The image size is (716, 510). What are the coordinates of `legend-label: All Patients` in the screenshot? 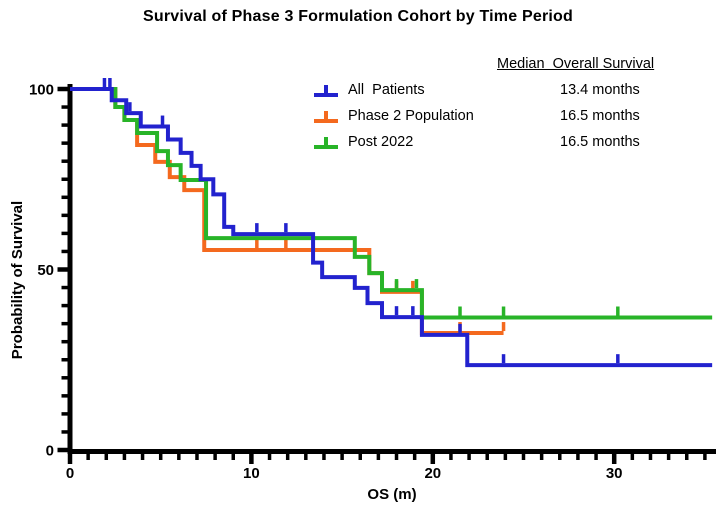 It's located at (386, 90).